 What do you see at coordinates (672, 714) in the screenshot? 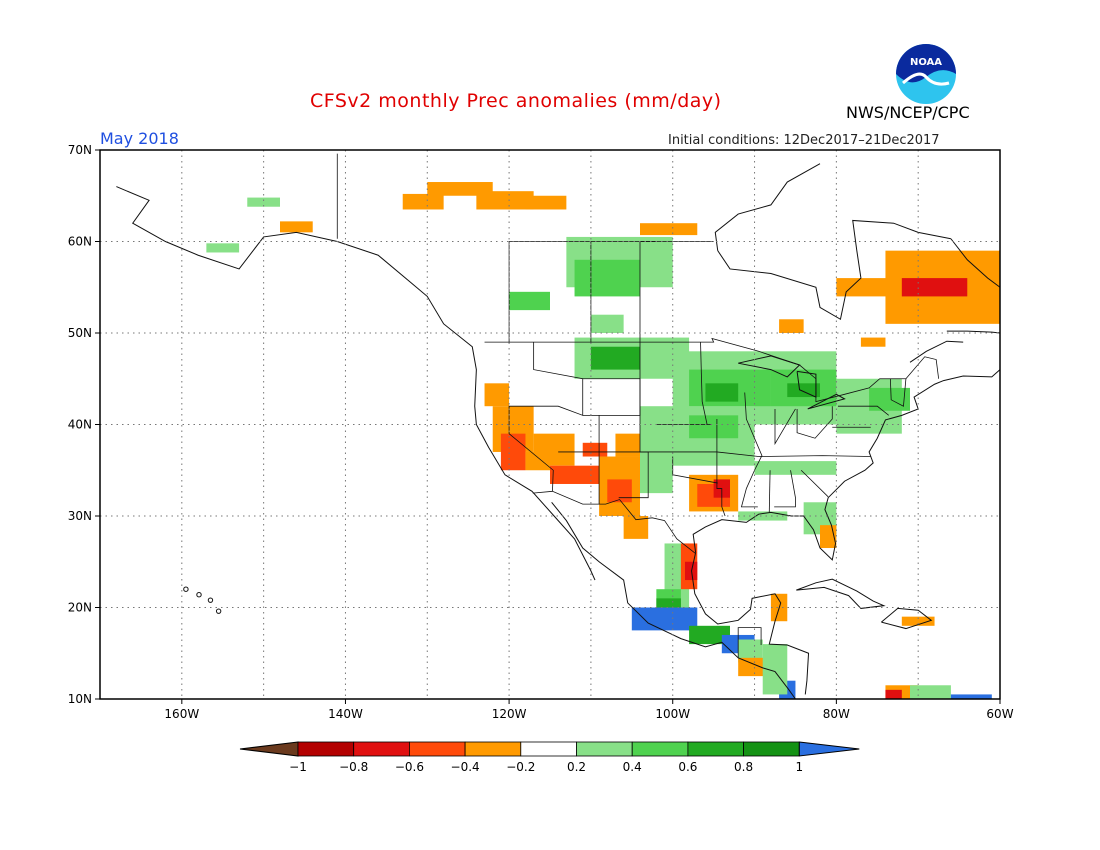
I see `lon-tick-label: 100W` at bounding box center [672, 714].